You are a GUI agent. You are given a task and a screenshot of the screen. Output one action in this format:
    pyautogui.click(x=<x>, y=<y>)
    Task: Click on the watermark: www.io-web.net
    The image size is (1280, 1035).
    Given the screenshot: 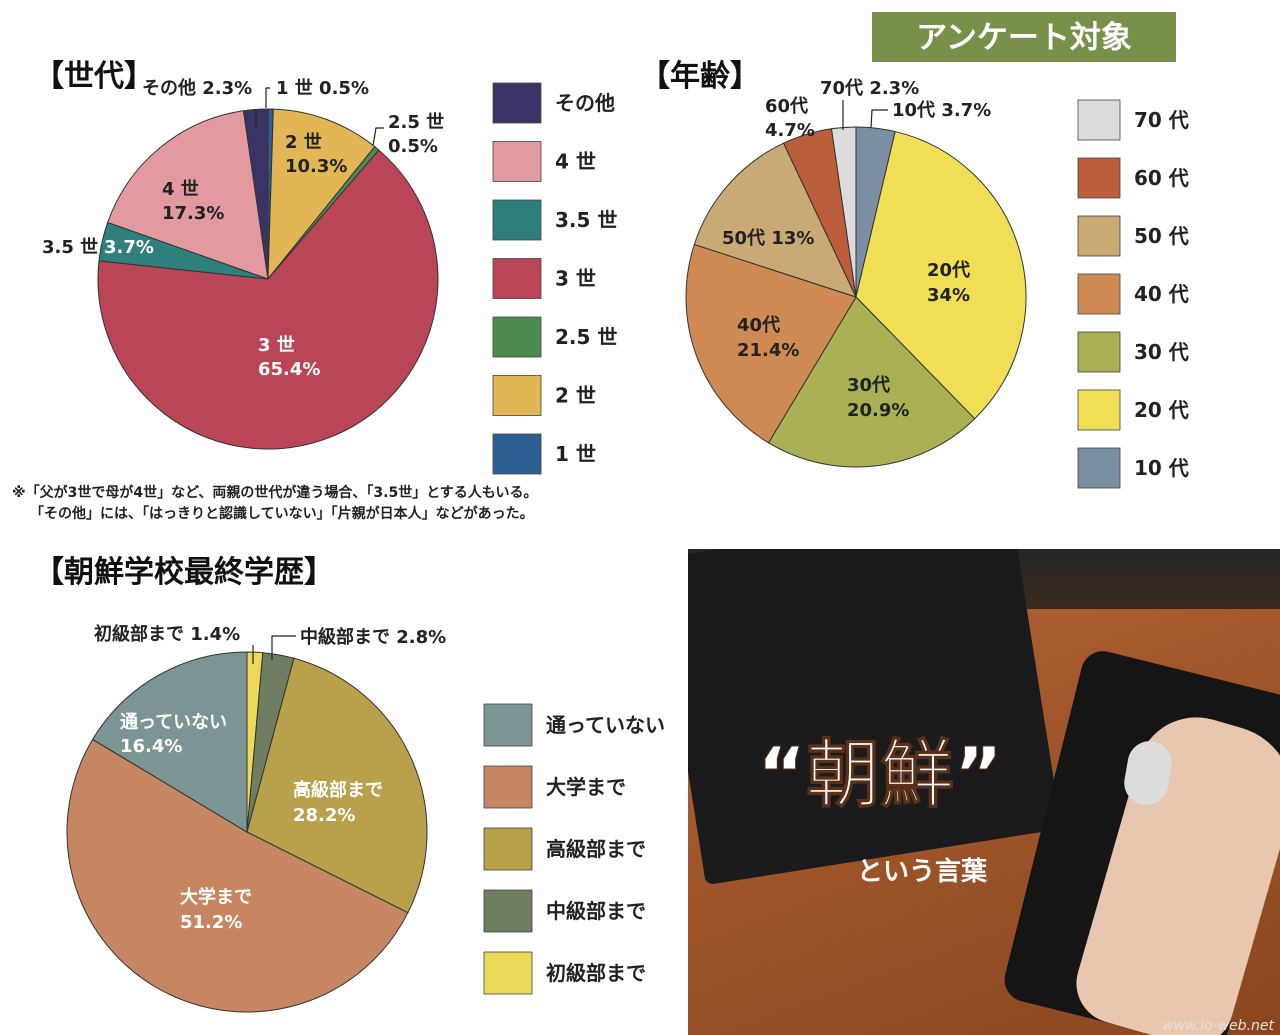 What is the action you would take?
    pyautogui.click(x=1218, y=1026)
    